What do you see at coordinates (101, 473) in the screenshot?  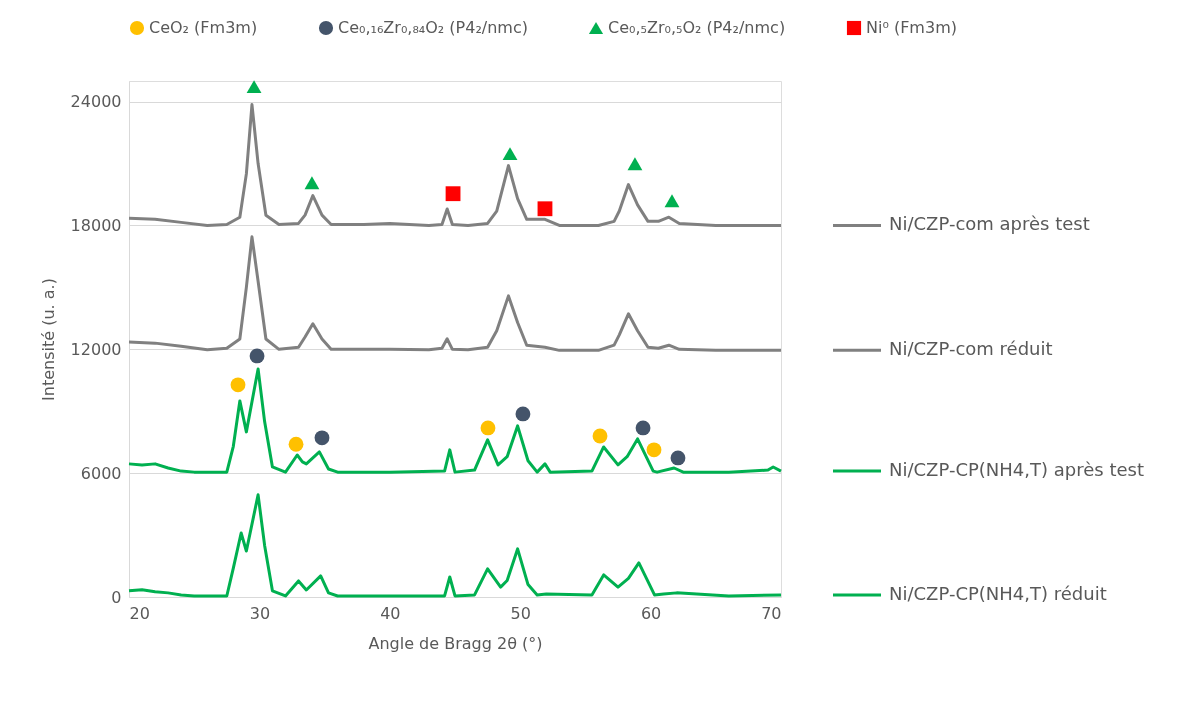 I see `y-tick-label: 6000` at bounding box center [101, 473].